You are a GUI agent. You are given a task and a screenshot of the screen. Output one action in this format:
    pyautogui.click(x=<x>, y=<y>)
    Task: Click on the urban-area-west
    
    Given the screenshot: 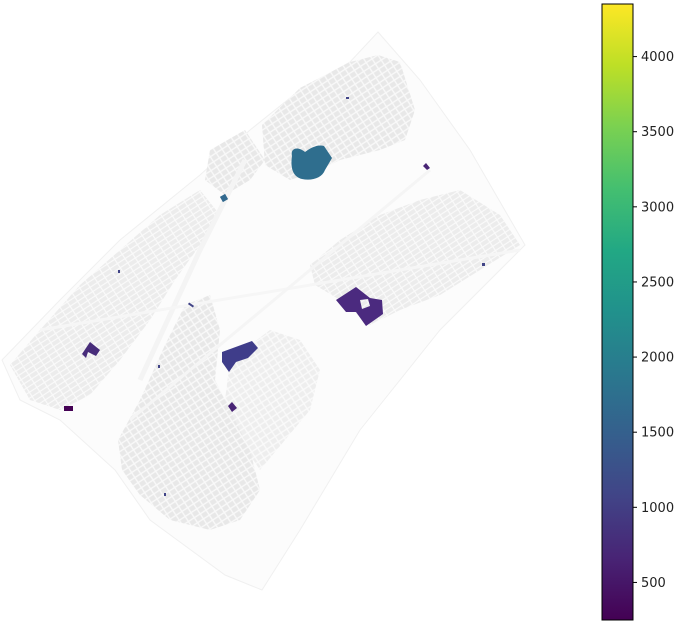 What is the action you would take?
    pyautogui.click(x=115, y=300)
    